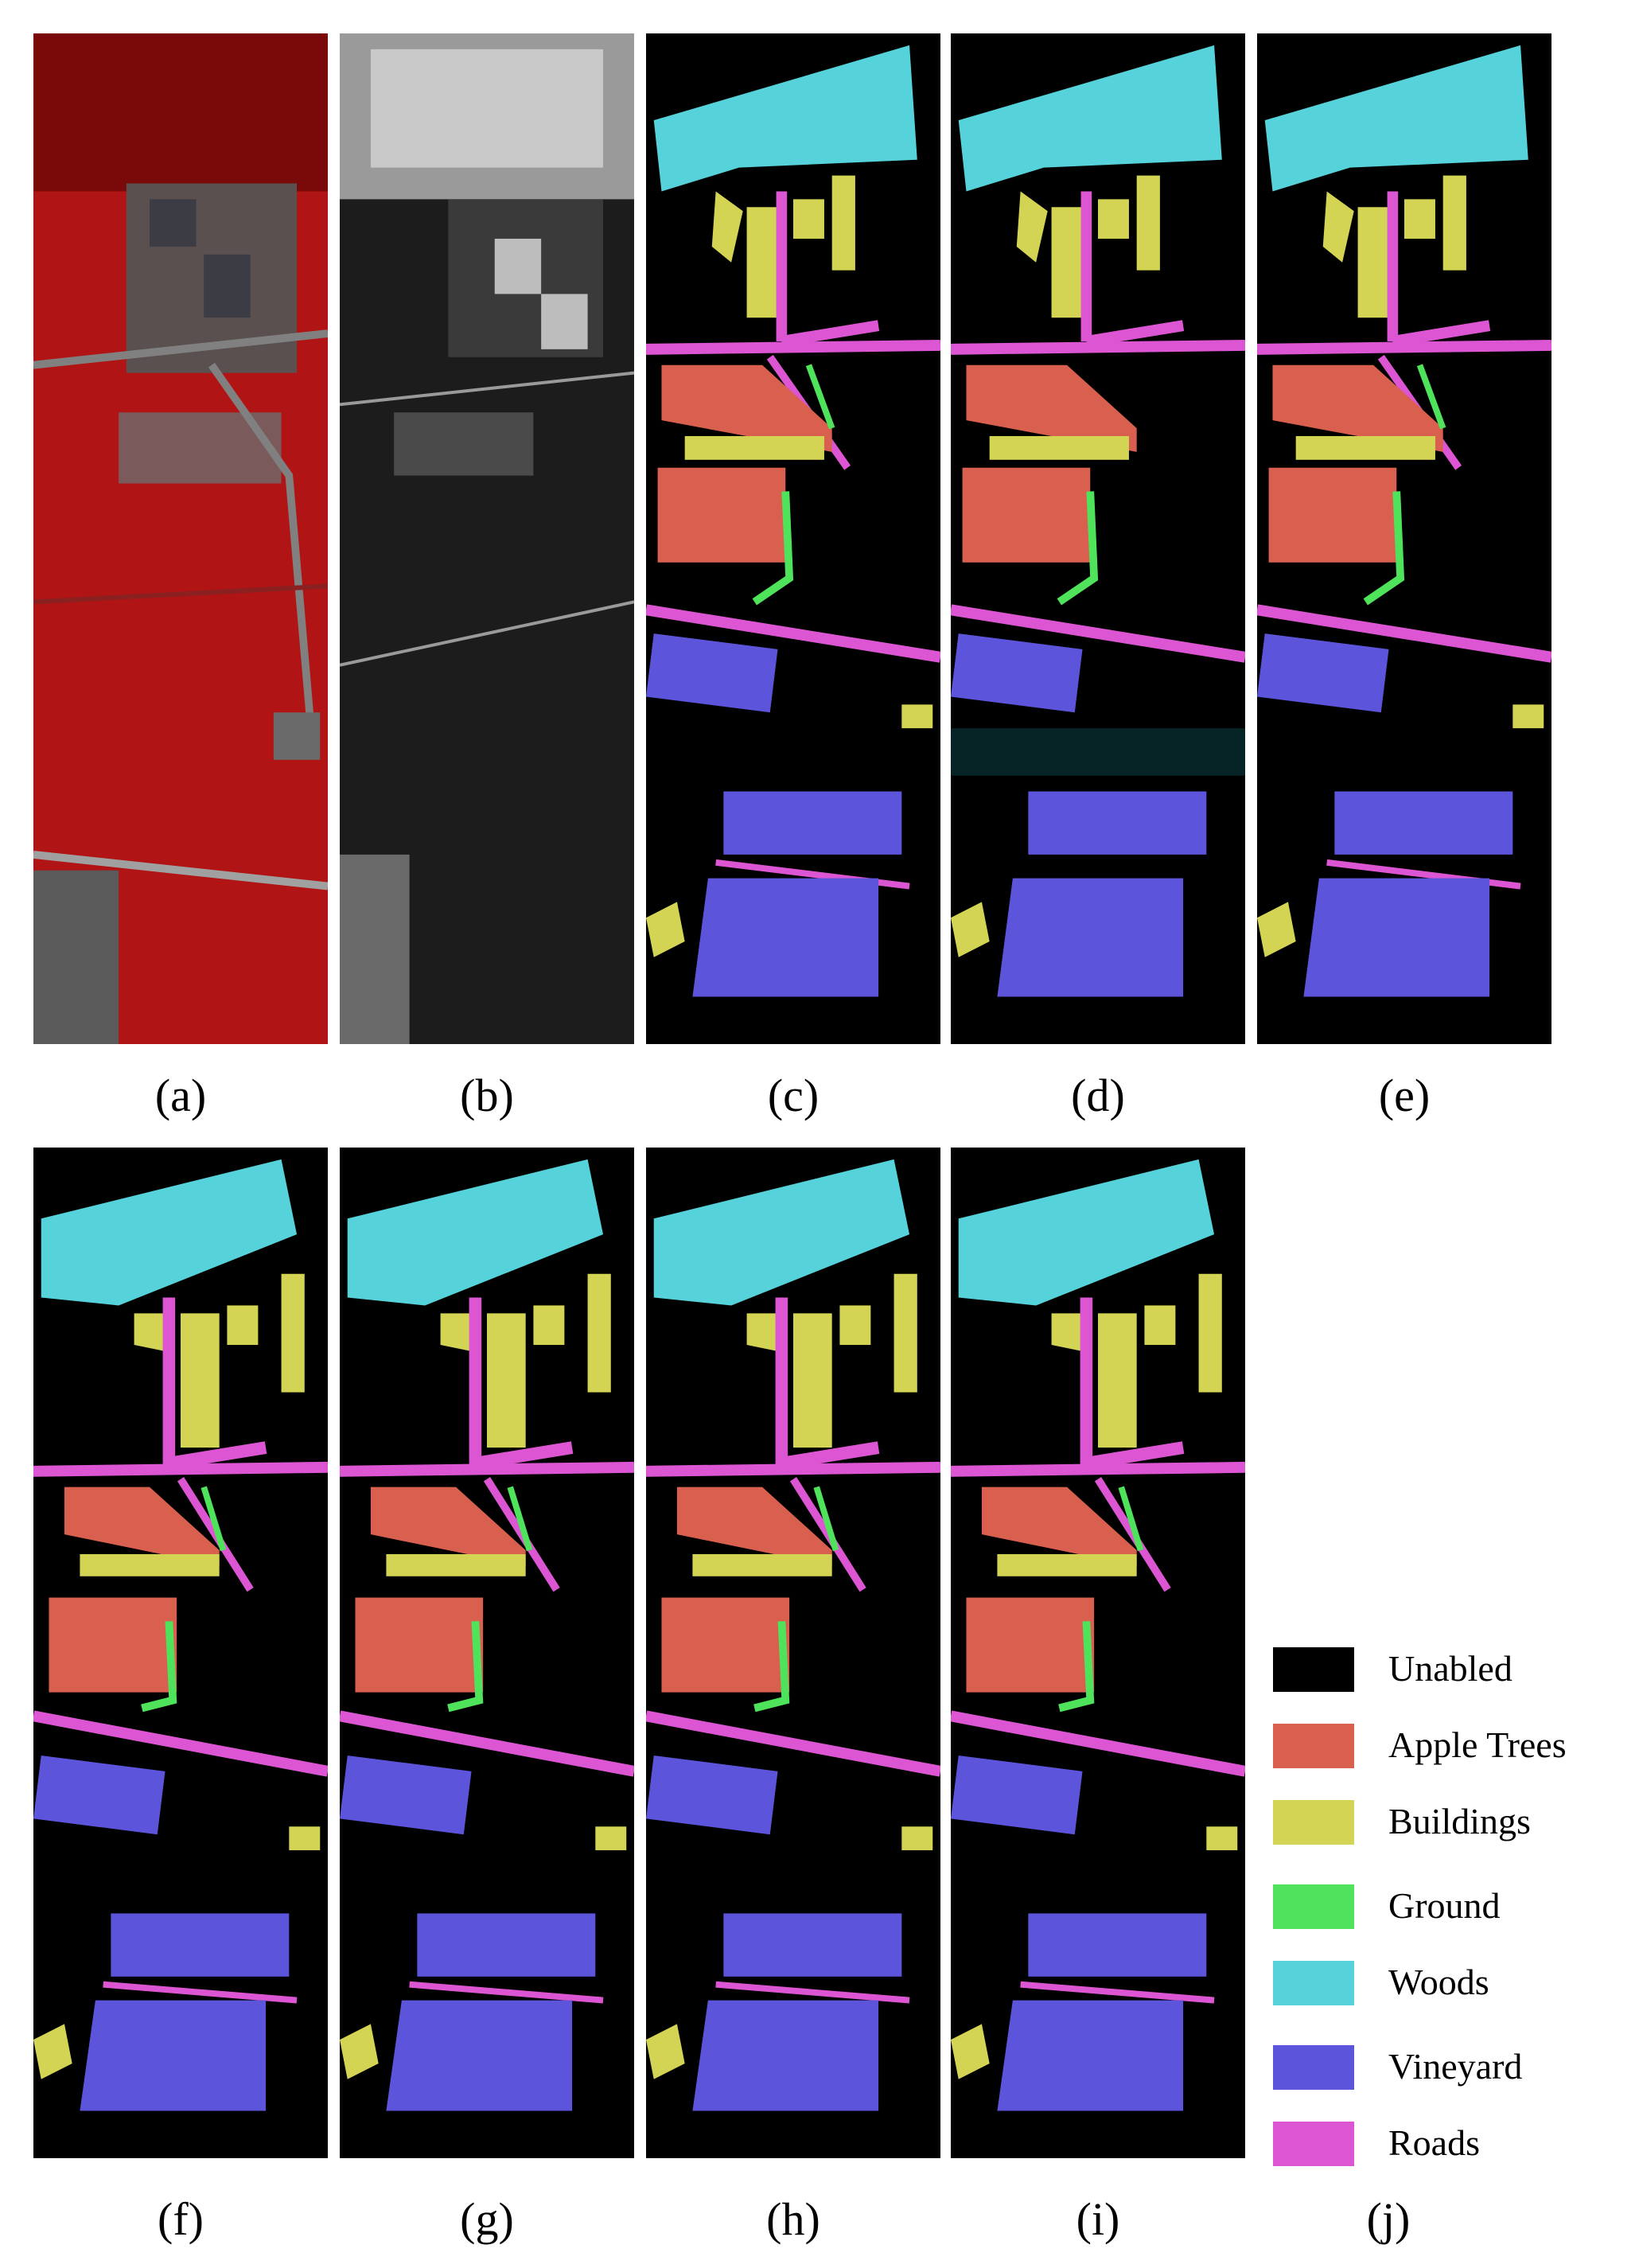  Describe the element at coordinates (1459, 1821) in the screenshot. I see `legend-label-buildings: Buildings` at that location.